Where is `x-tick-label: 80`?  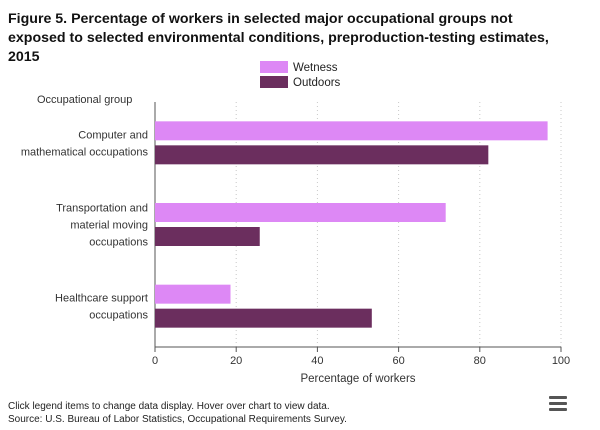 x-tick-label: 80 is located at coordinates (480, 361).